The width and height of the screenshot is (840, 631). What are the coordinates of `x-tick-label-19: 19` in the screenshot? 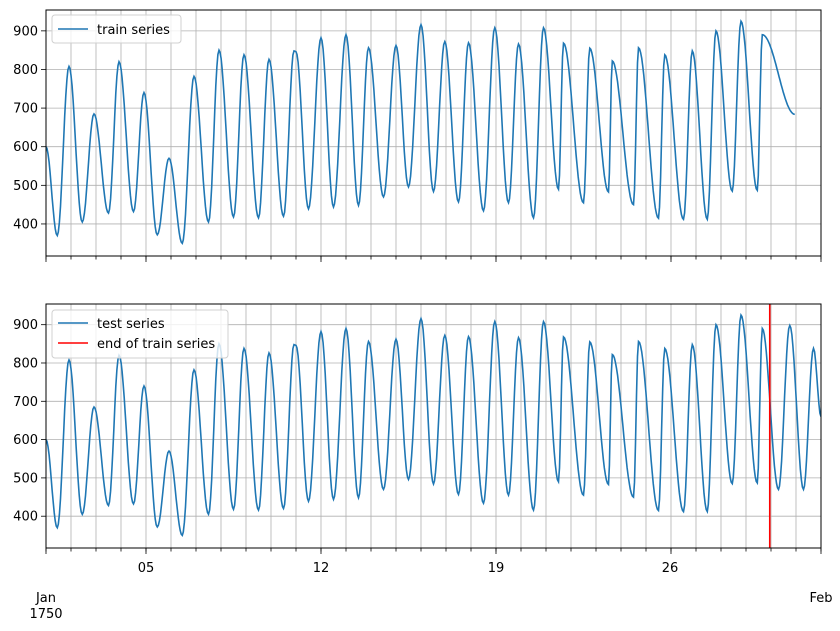 It's located at (496, 568).